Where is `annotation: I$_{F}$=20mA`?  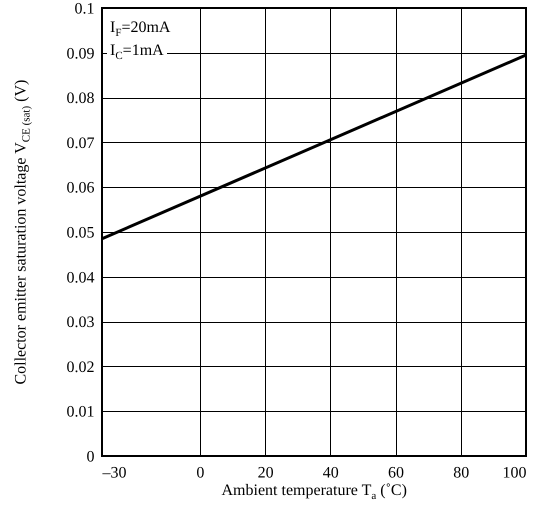
annotation: I$_{F}$=20mA is located at coordinates (140, 31).